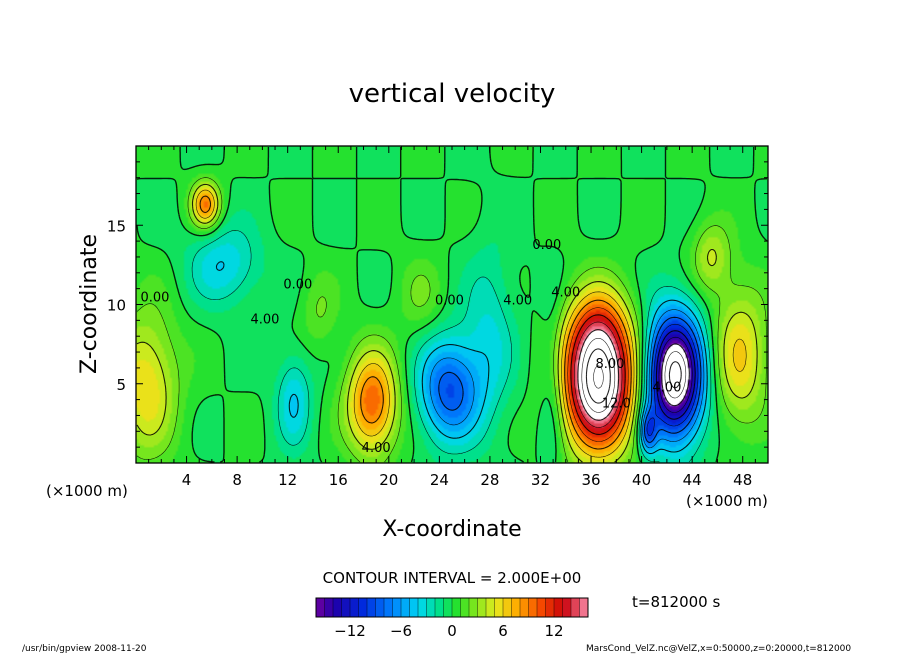 This screenshot has height=654, width=904. I want to click on x-tick-label: 4, so click(187, 480).